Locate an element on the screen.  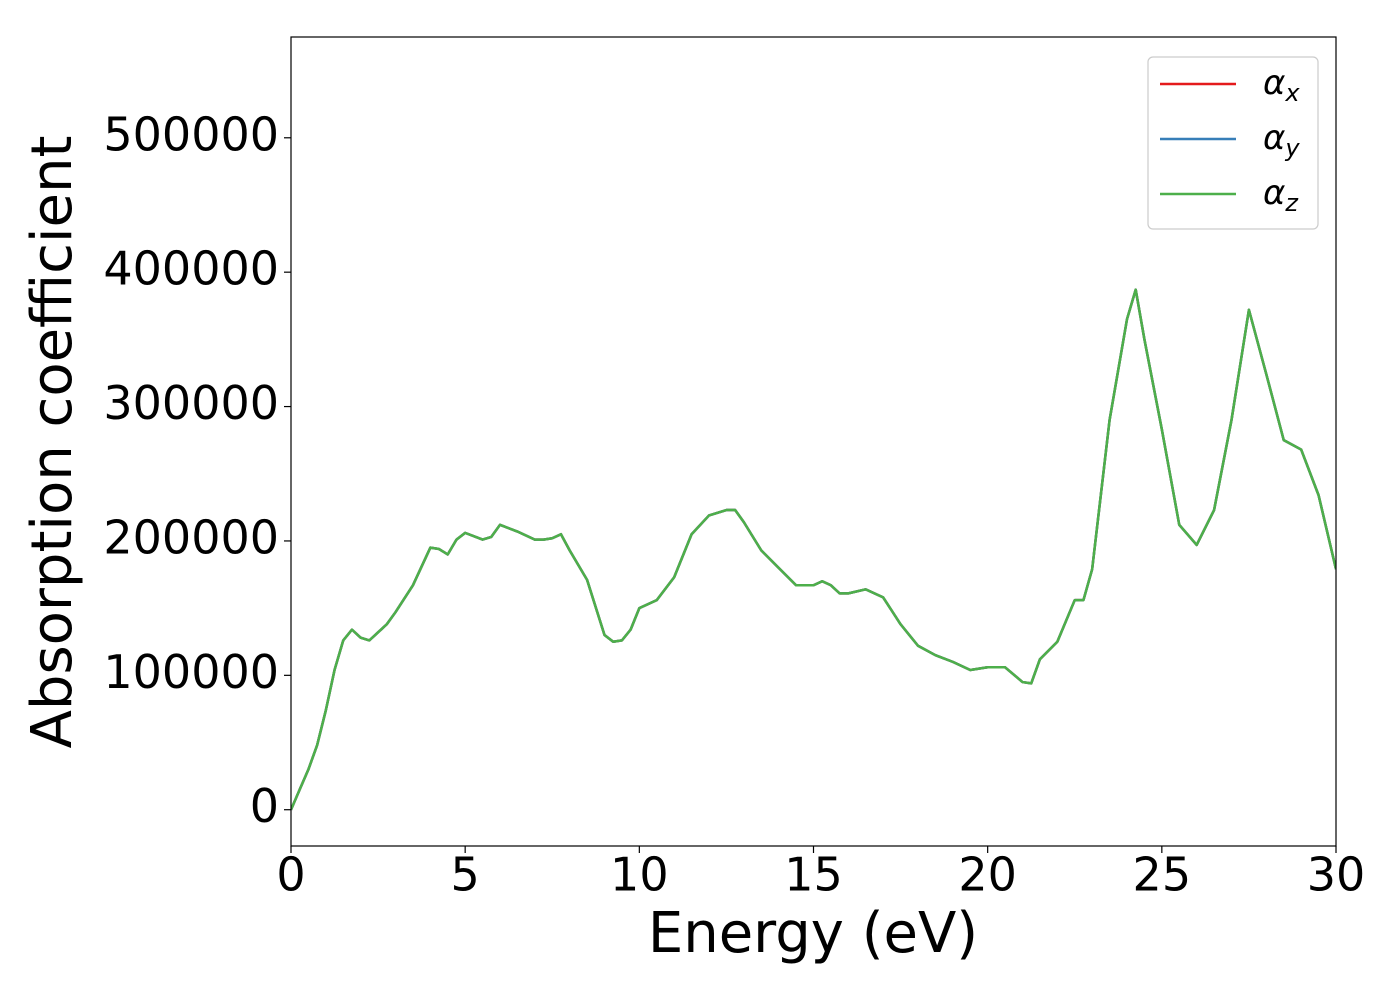
y-tick-label: 400000 is located at coordinates (191, 269).